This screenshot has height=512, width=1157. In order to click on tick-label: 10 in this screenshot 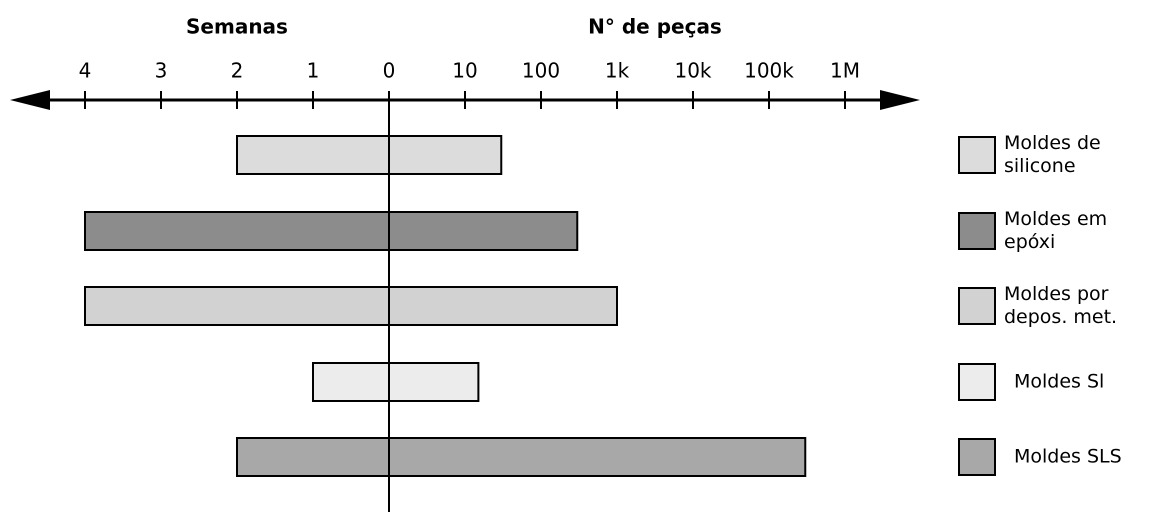, I will do `click(464, 71)`.